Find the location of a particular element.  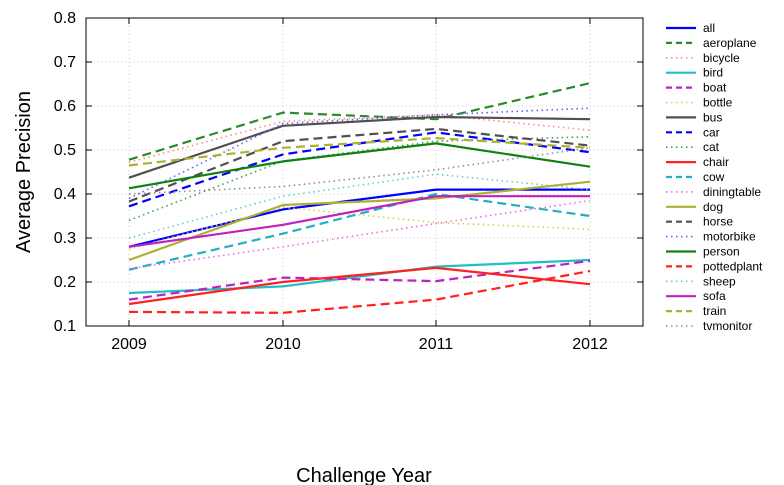

legend-label-sheep: sheep is located at coordinates (719, 281).